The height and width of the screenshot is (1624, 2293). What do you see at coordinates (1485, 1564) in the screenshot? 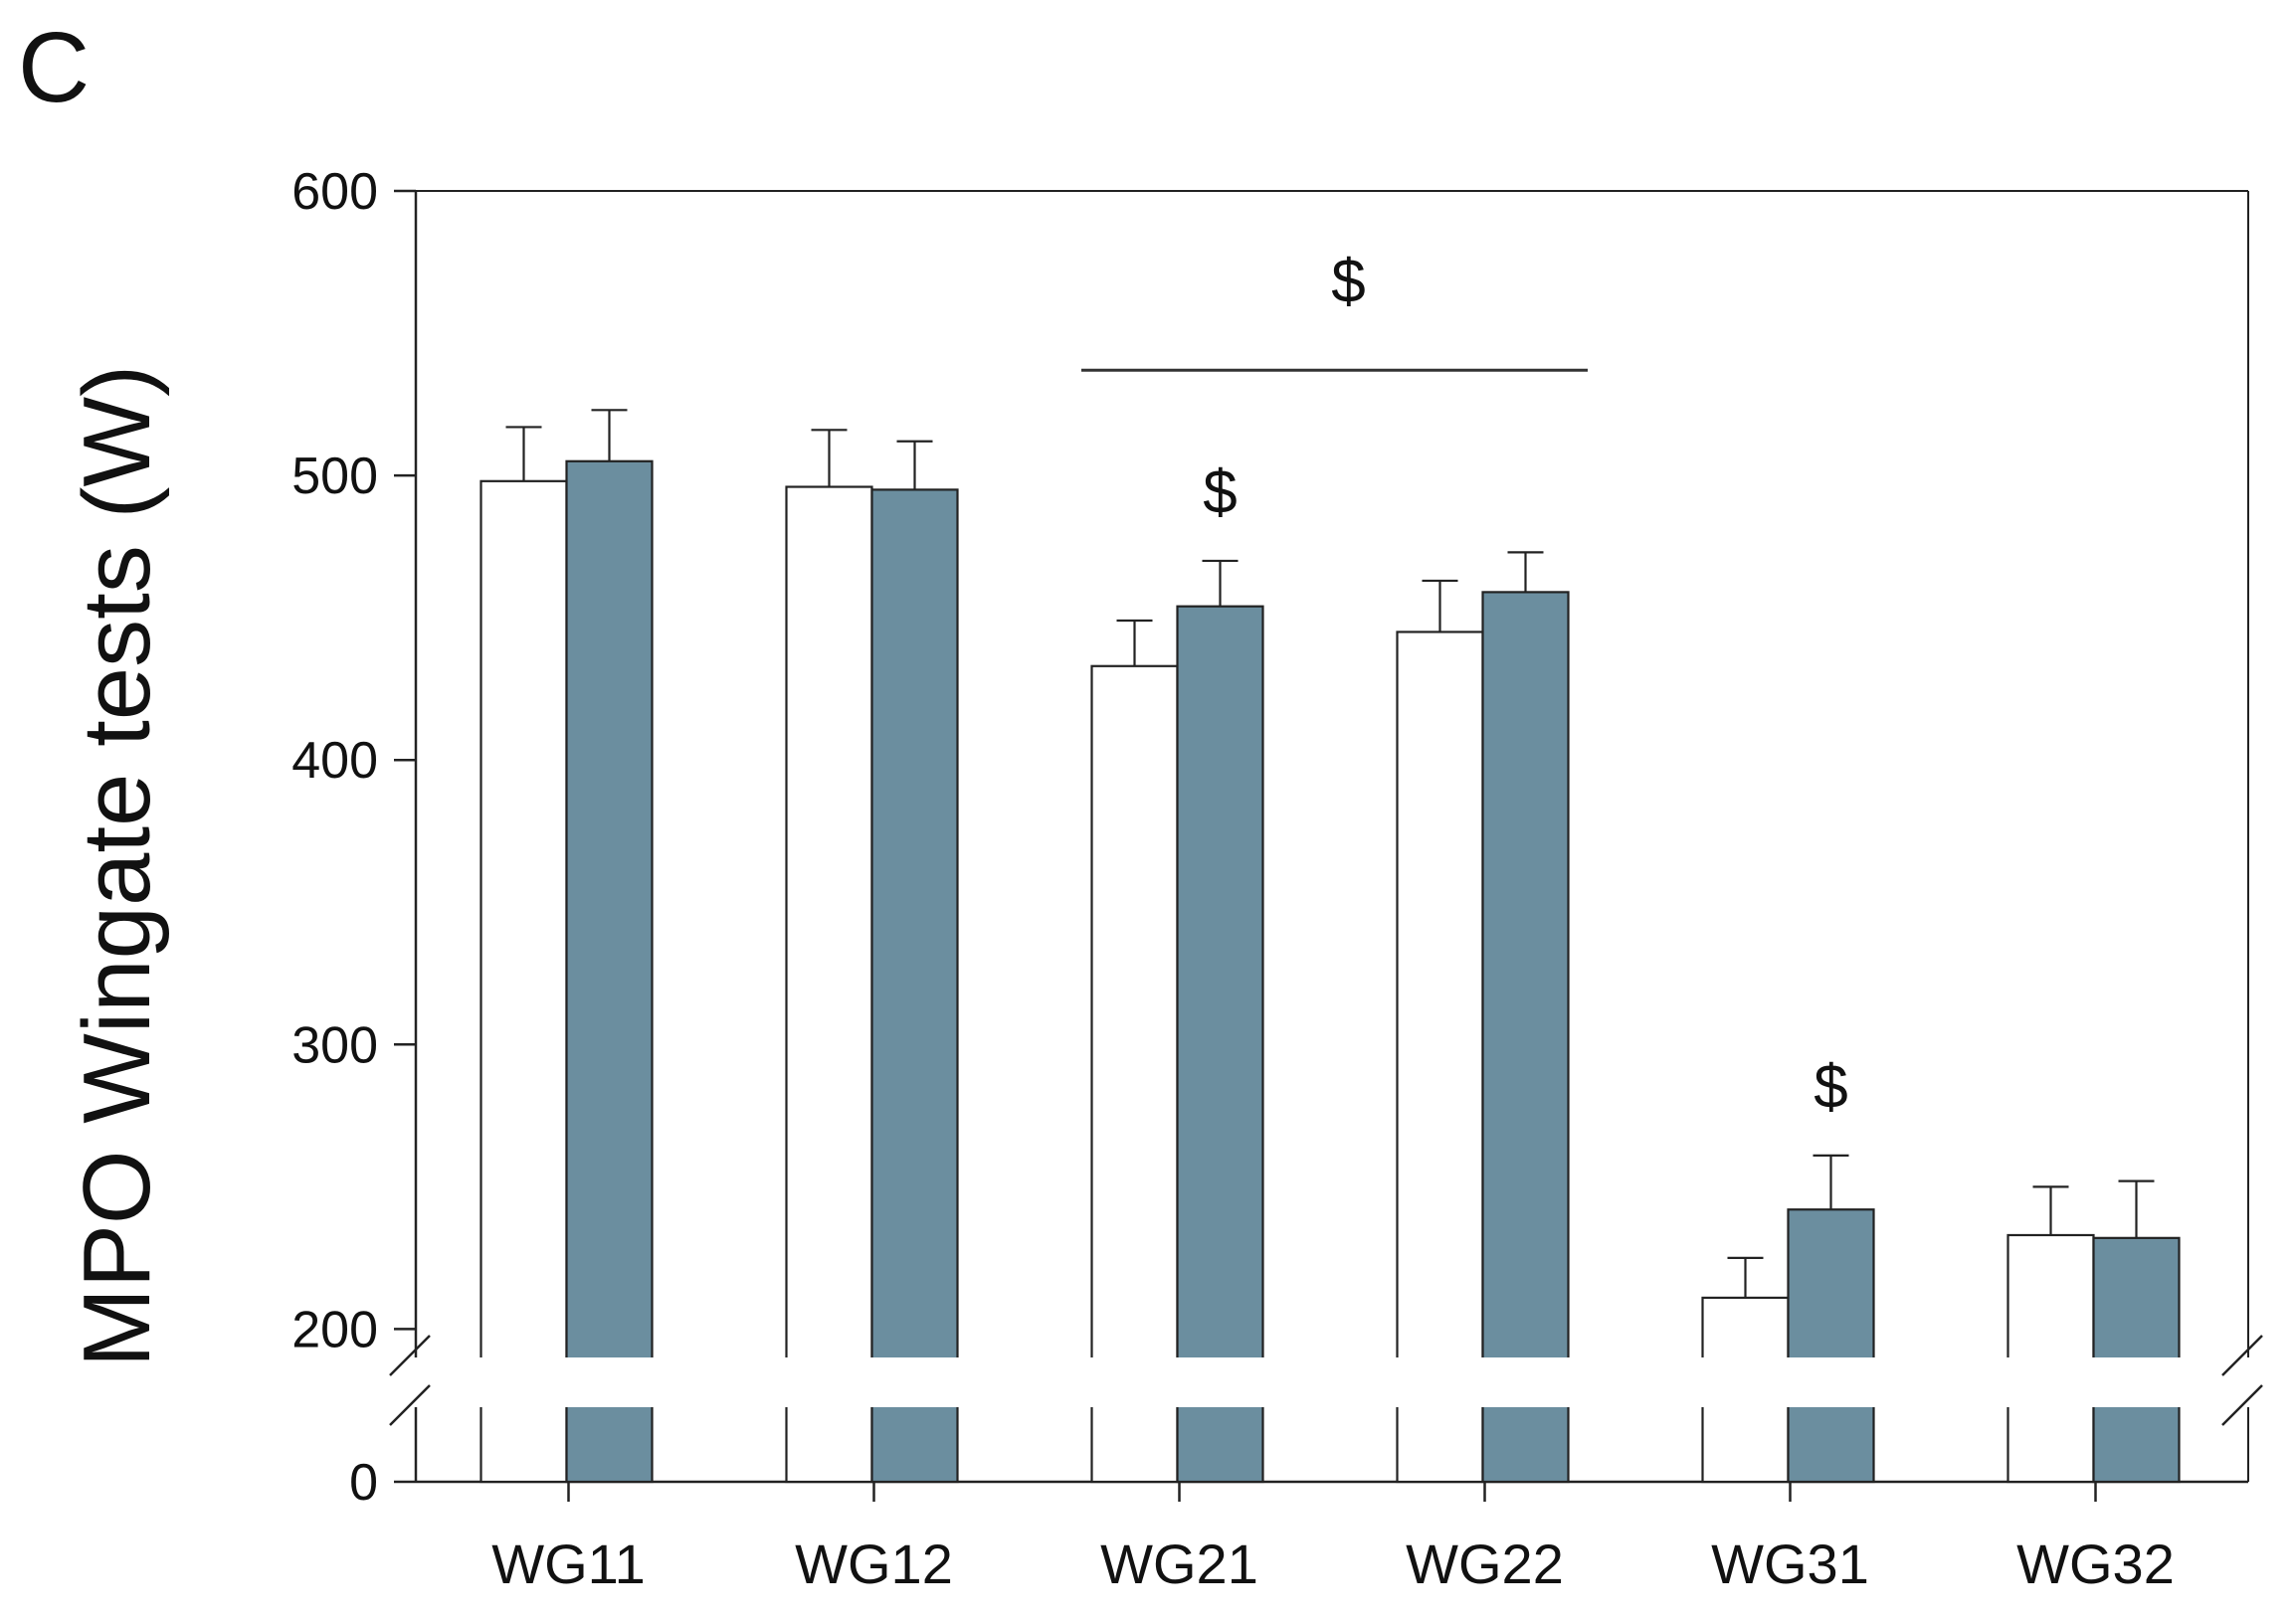
I see `x-tick-label: WG22` at bounding box center [1485, 1564].